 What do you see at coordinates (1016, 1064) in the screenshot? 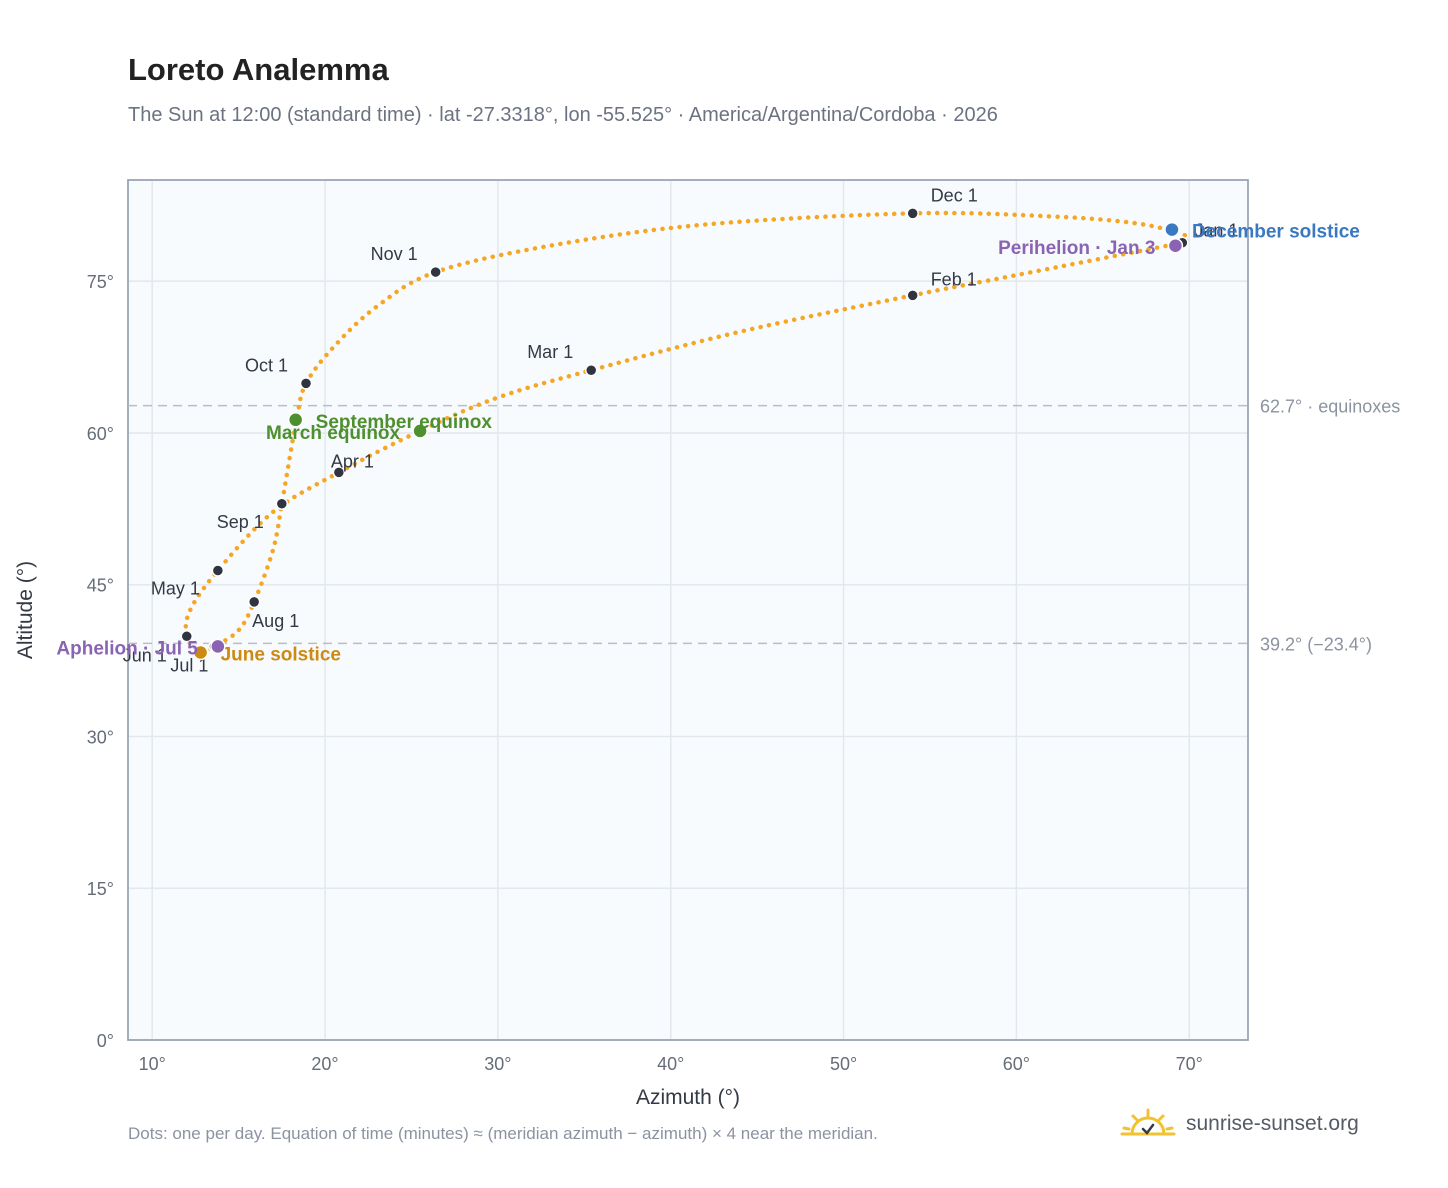
I see `x-tick-label: 60°` at bounding box center [1016, 1064].